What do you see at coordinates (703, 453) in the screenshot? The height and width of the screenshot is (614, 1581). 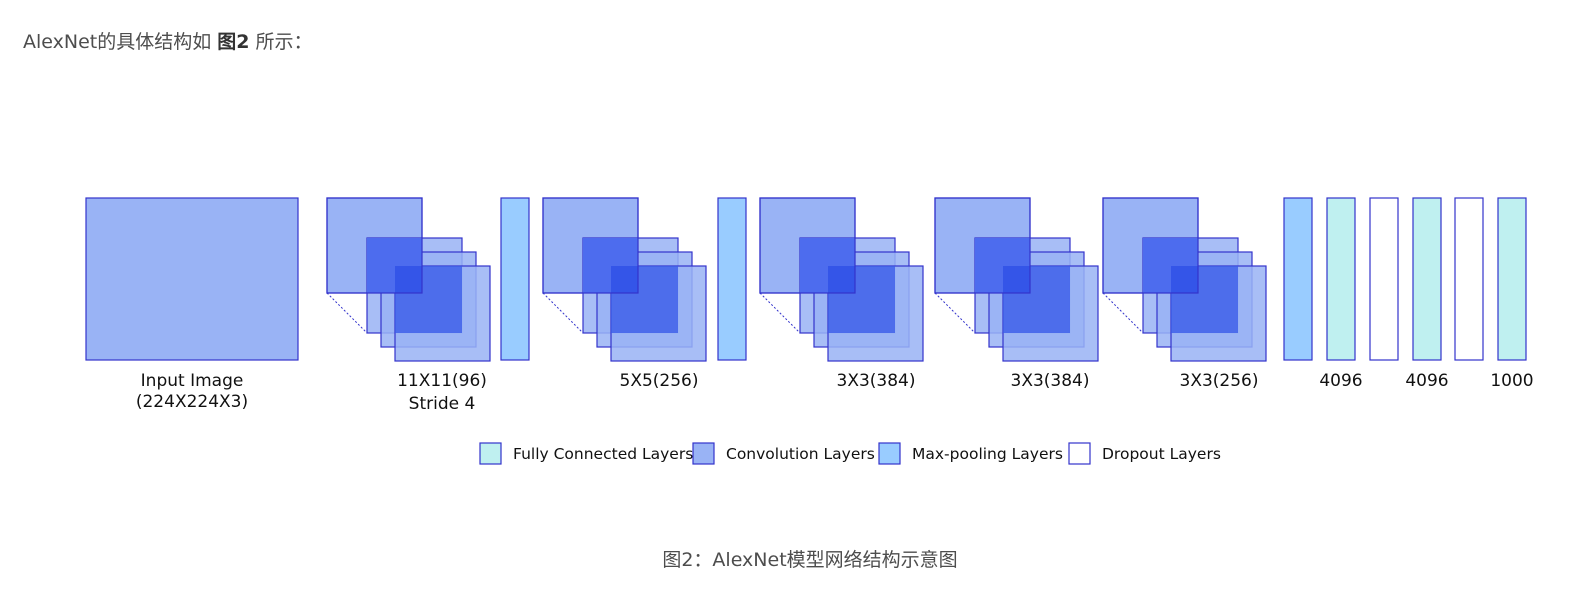 I see `legend-swatch-conv` at bounding box center [703, 453].